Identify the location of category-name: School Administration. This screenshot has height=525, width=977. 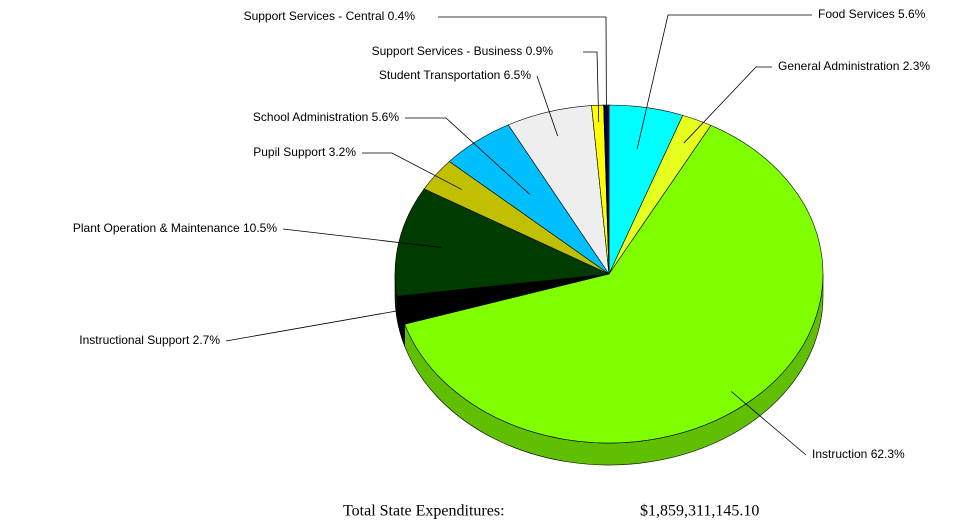
(310, 117).